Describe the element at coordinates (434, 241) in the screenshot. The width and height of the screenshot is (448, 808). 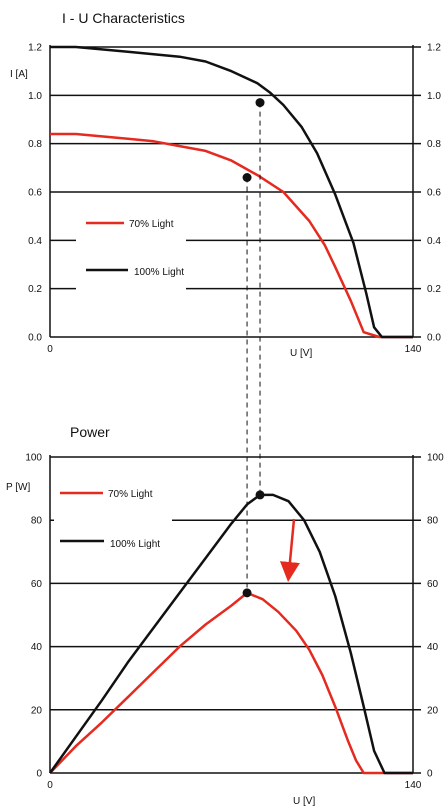
I see `iu-y-tick-right: 0.4` at that location.